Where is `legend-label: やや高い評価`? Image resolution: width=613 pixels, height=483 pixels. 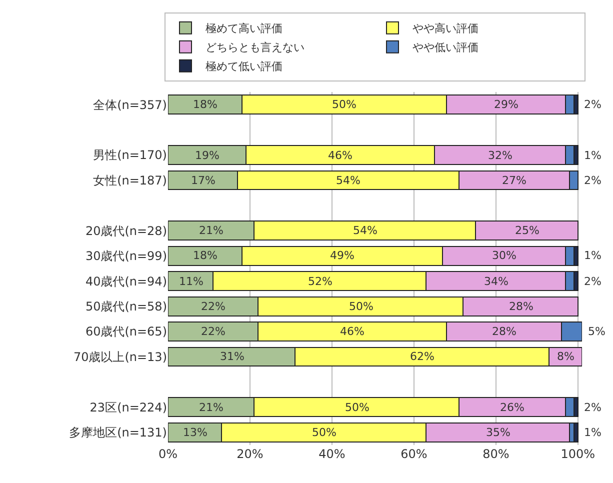 legend-label: やや高い評価 is located at coordinates (445, 29).